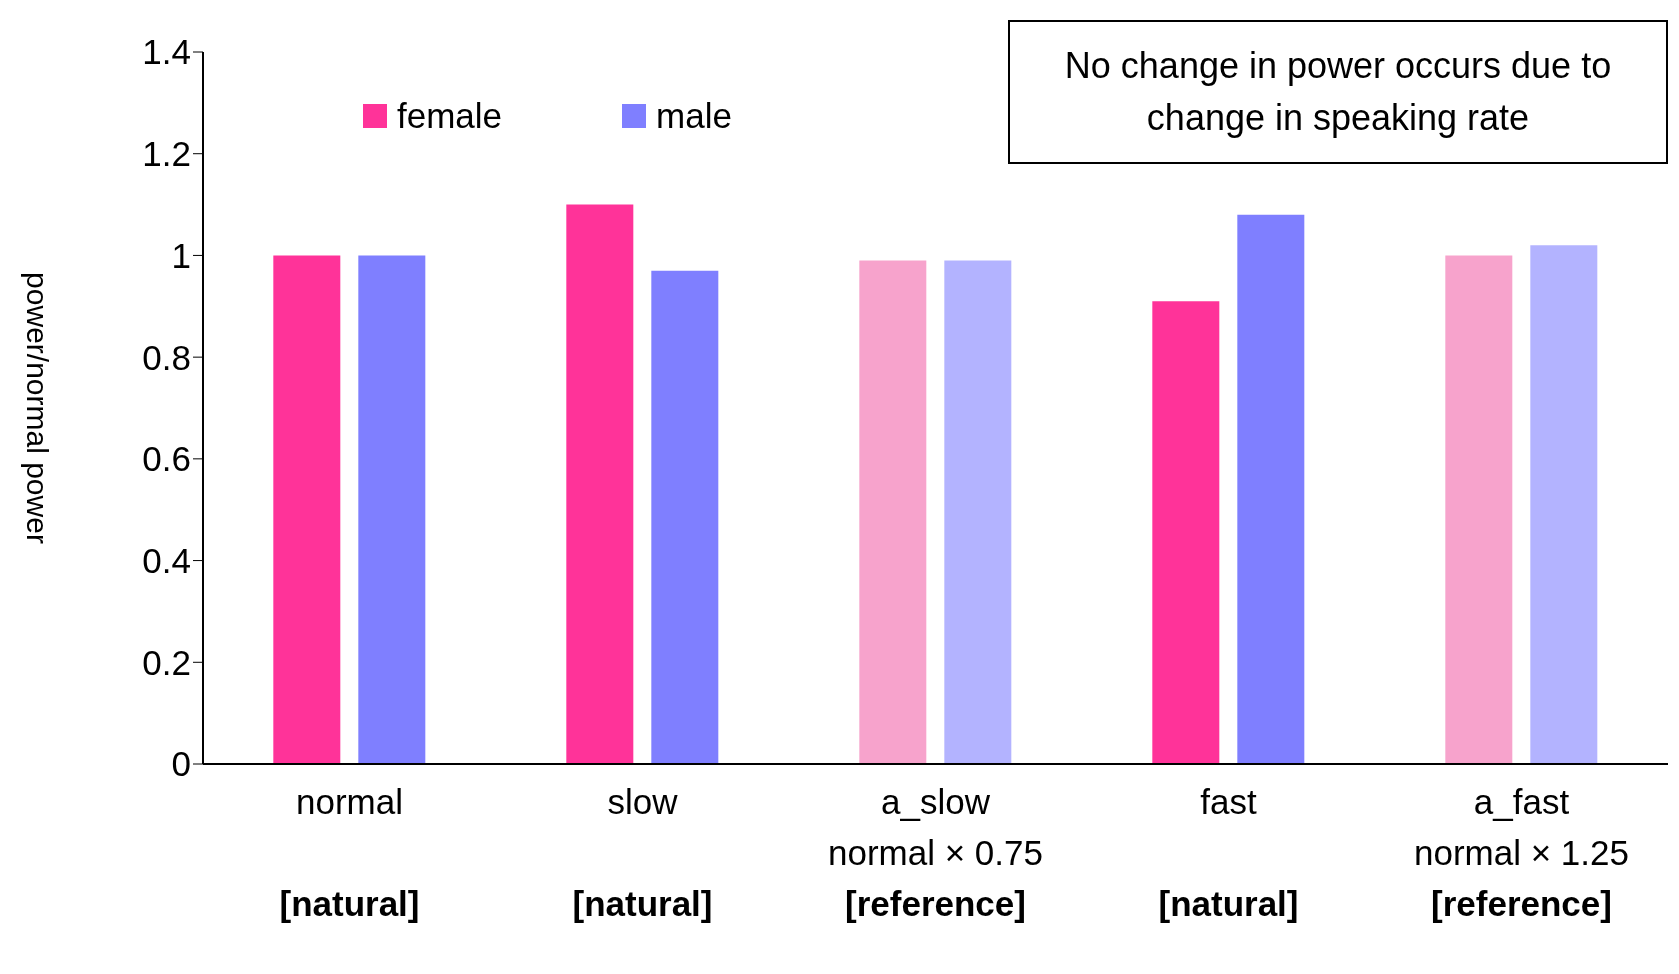 Image resolution: width=1679 pixels, height=974 pixels. What do you see at coordinates (642, 852) in the screenshot?
I see `category-label: slow [natural]` at bounding box center [642, 852].